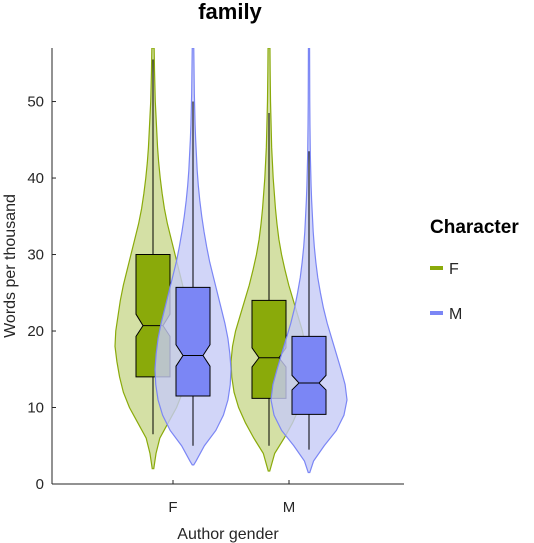  Describe the element at coordinates (10, 266) in the screenshot. I see `y-axis-label: Words per thousand` at that location.